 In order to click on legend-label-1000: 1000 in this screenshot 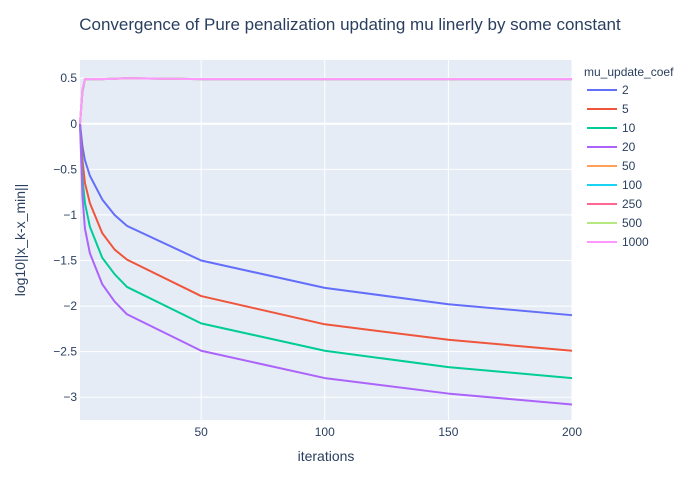, I will do `click(635, 242)`.